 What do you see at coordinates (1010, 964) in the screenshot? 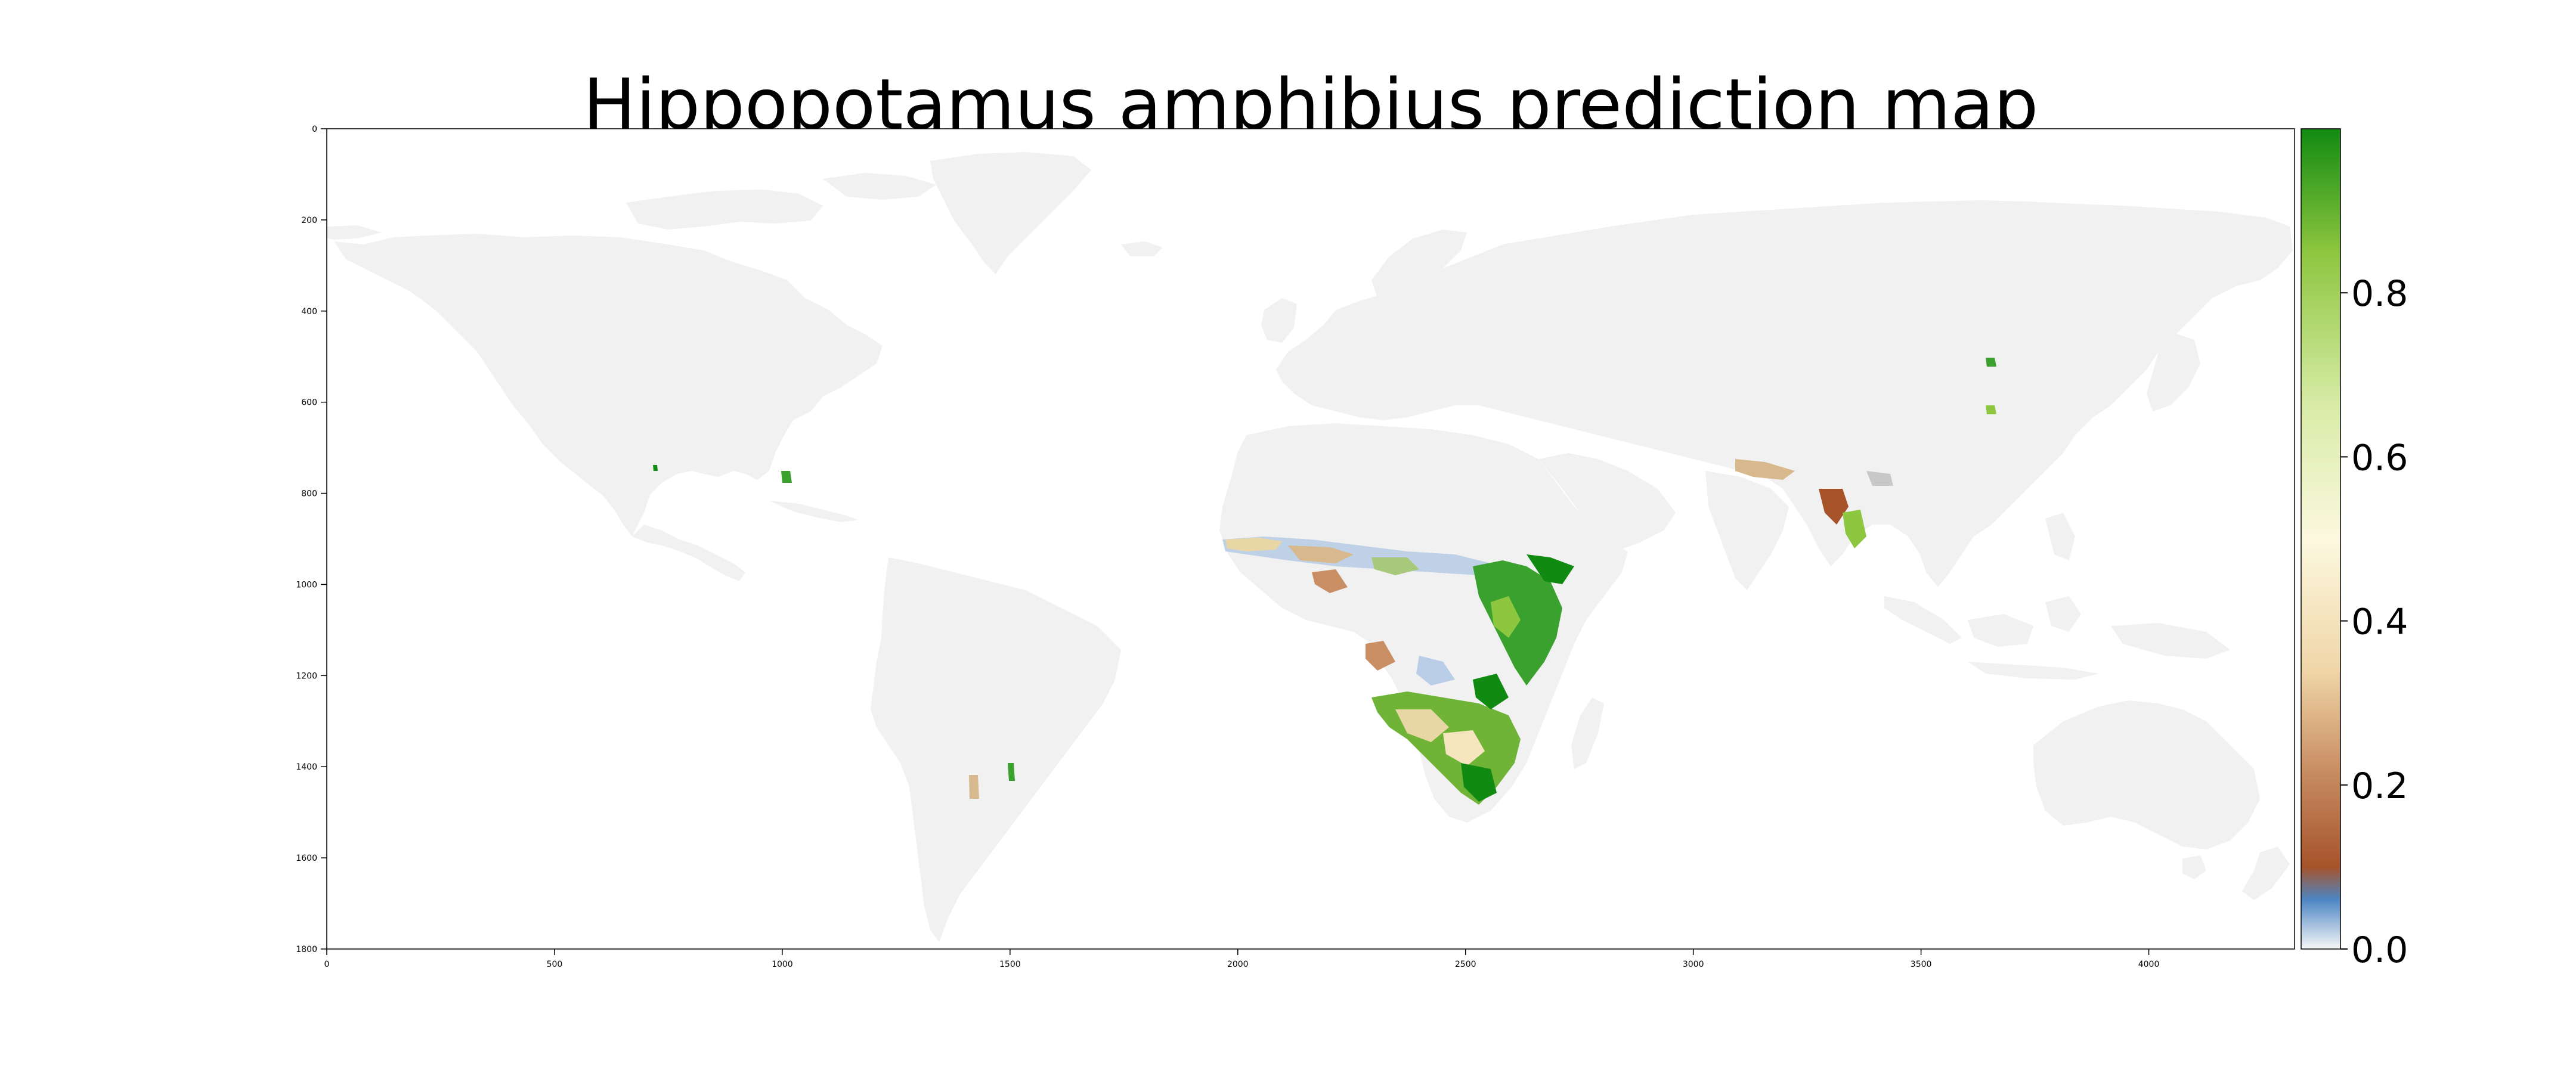
I see `x-tick-label: 1500` at bounding box center [1010, 964].